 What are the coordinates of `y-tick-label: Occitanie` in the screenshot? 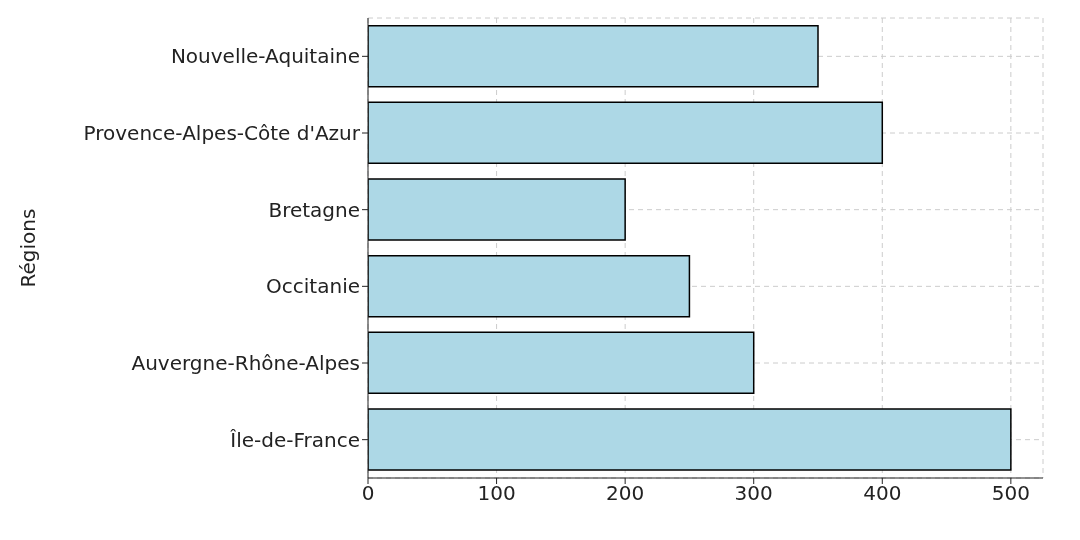 It's located at (313, 286).